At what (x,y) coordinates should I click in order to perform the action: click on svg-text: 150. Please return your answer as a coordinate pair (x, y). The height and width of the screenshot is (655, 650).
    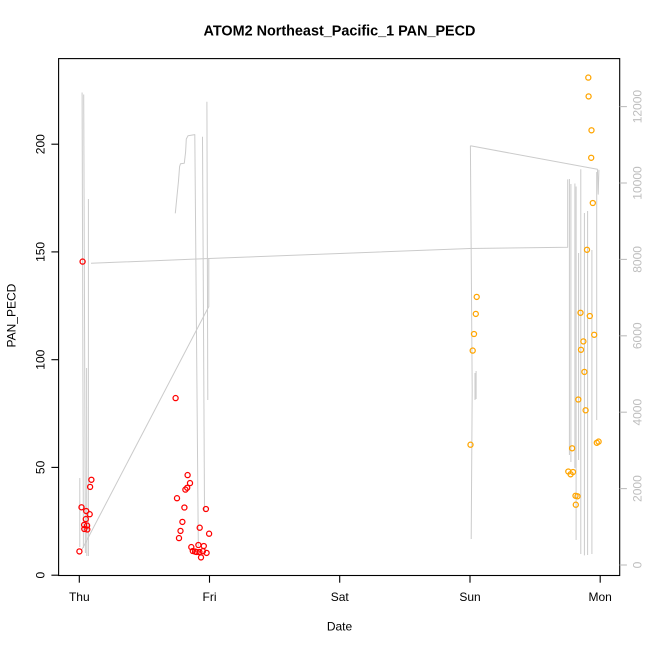
    Looking at the image, I should click on (41, 252).